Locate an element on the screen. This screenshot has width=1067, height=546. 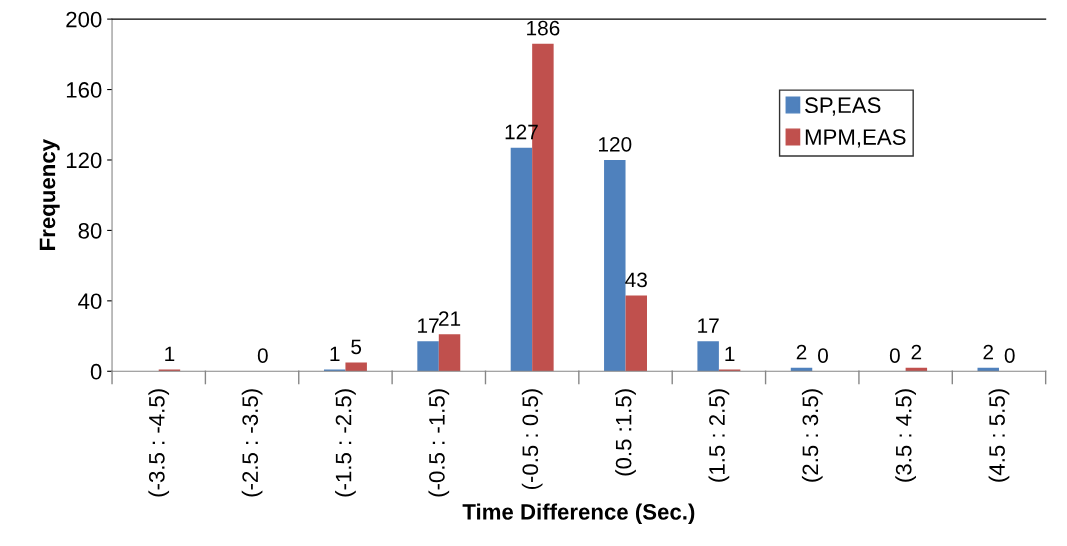
data-label: 21 is located at coordinates (450, 318).